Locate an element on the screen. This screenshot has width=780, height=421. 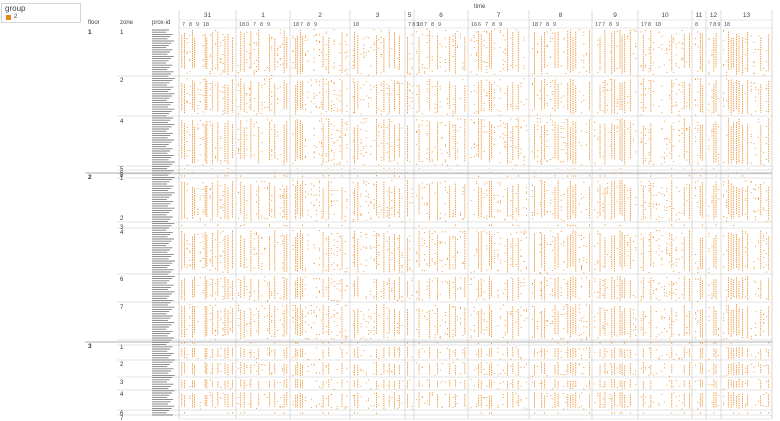
zone-label: 3 is located at coordinates (122, 383).